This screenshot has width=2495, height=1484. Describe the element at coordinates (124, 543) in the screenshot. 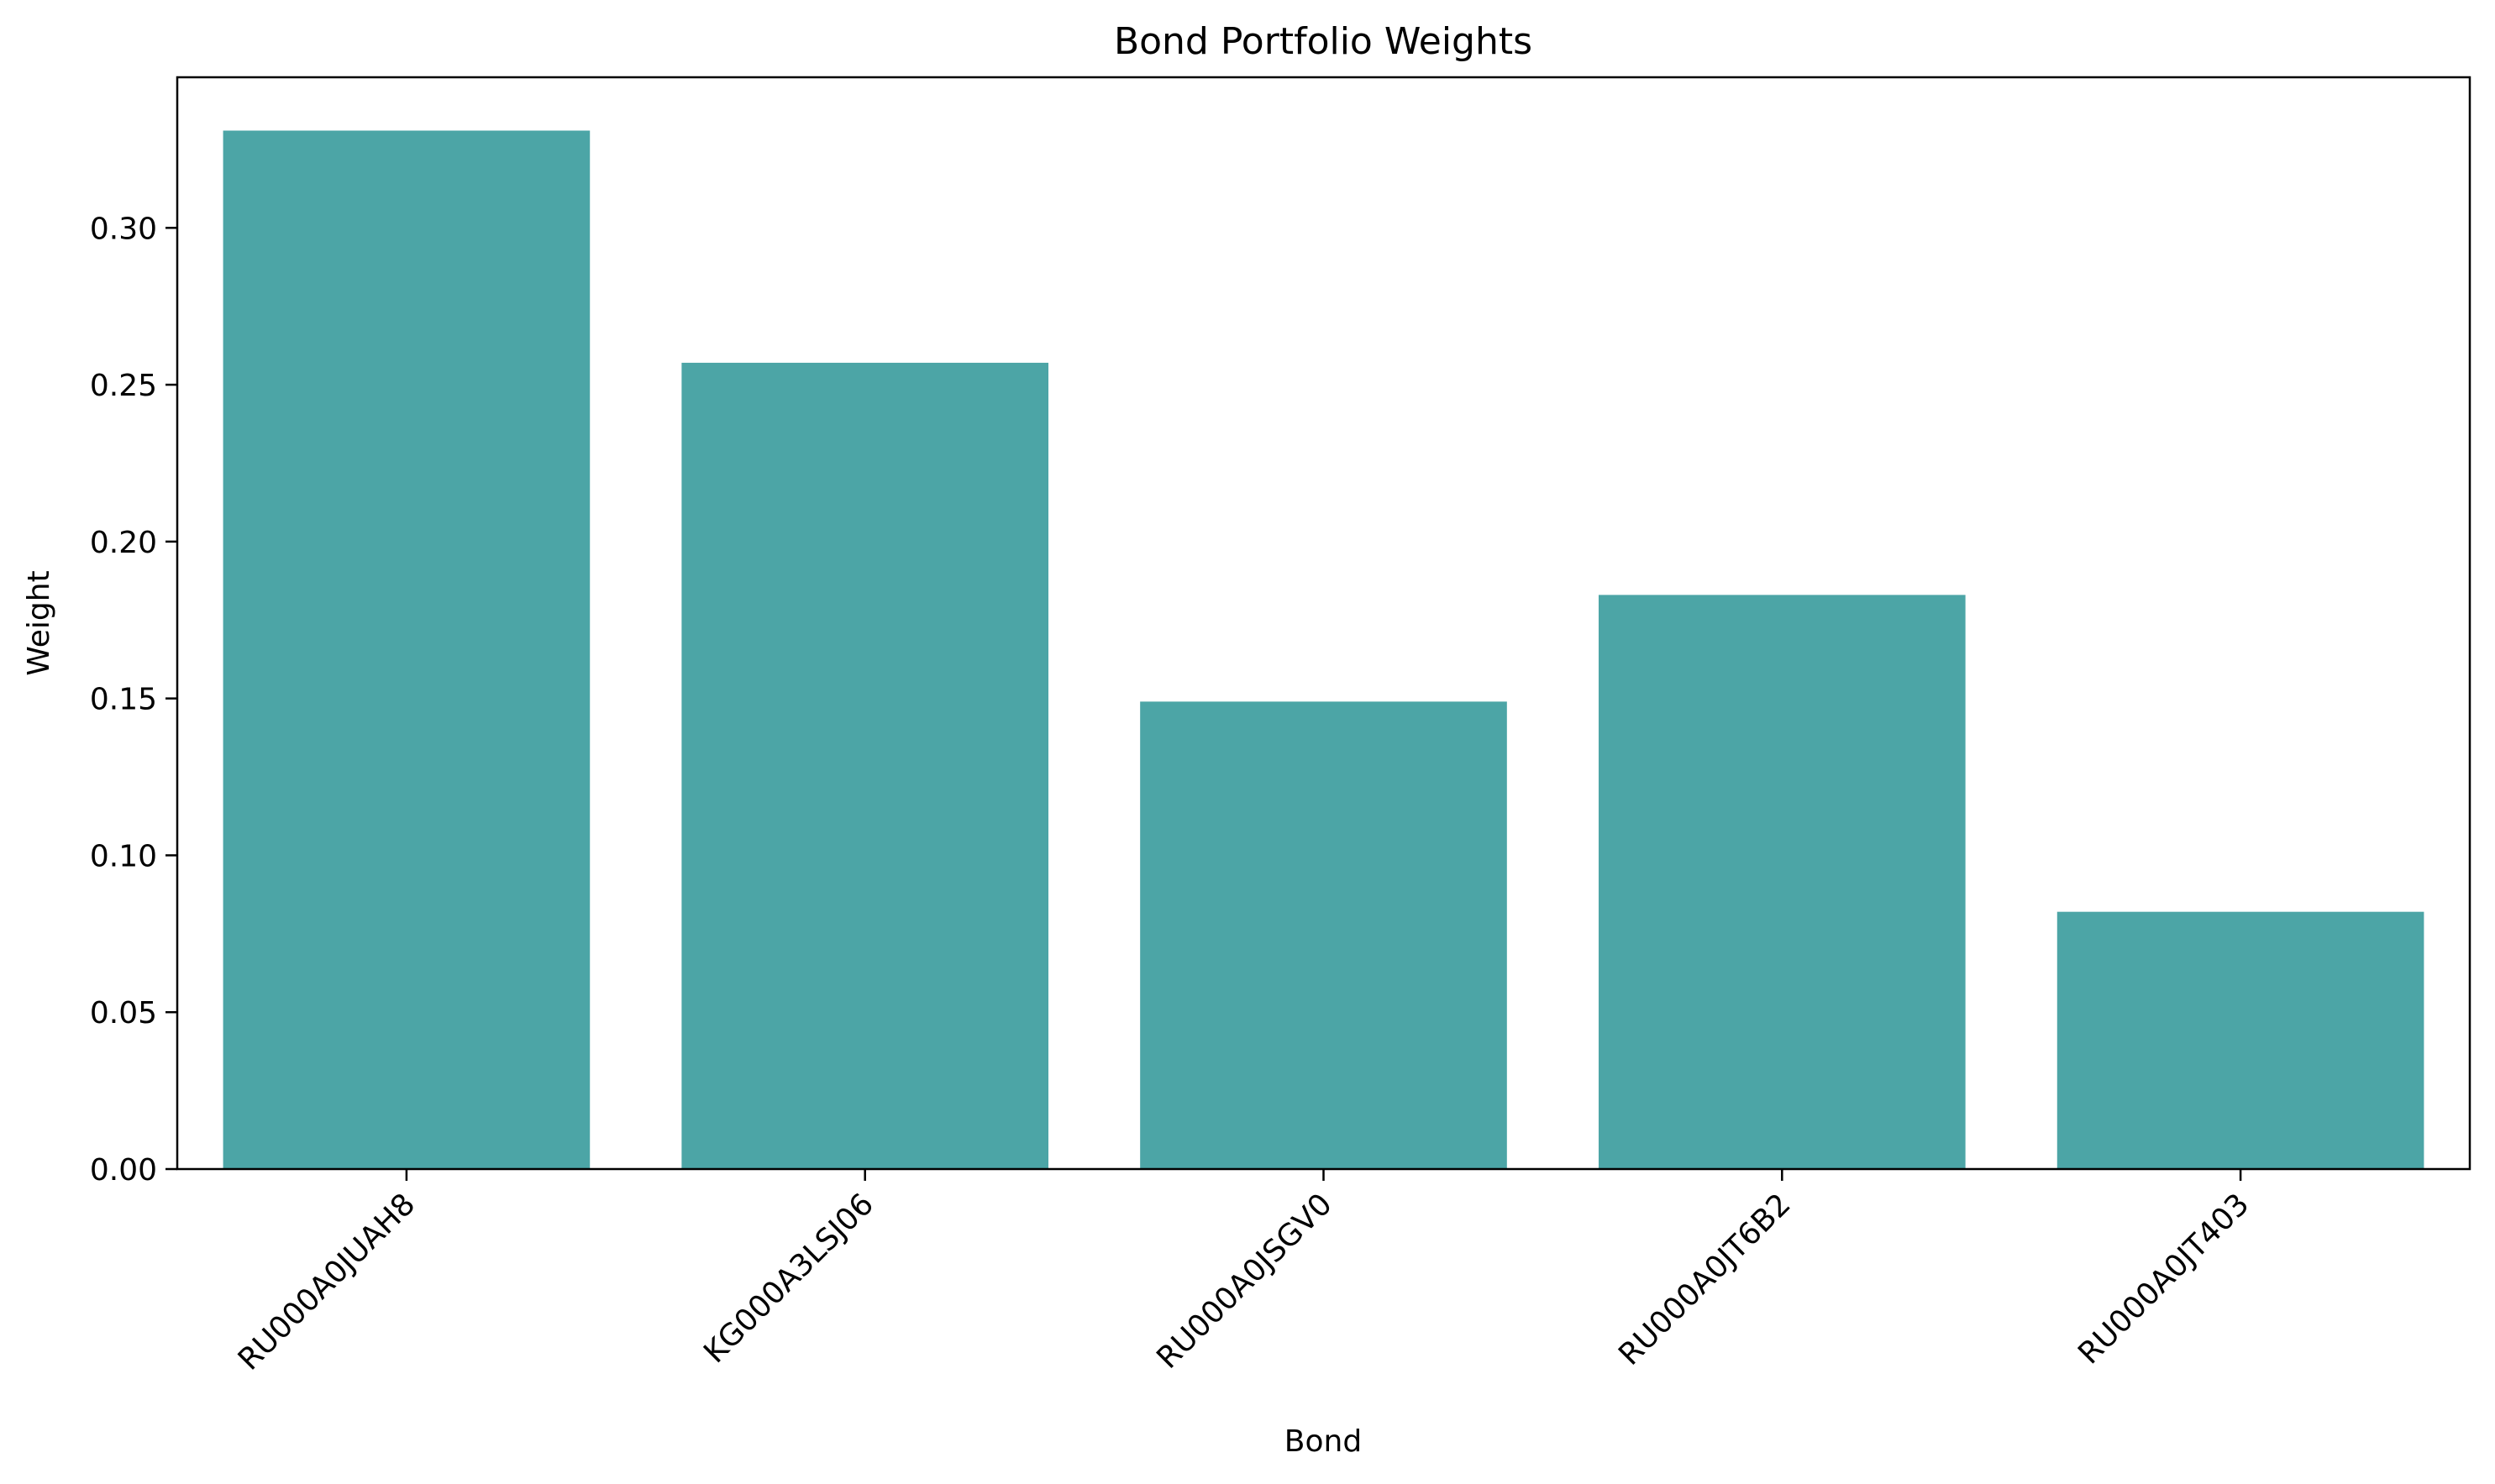

I see `y-tick-label: 0.20` at that location.